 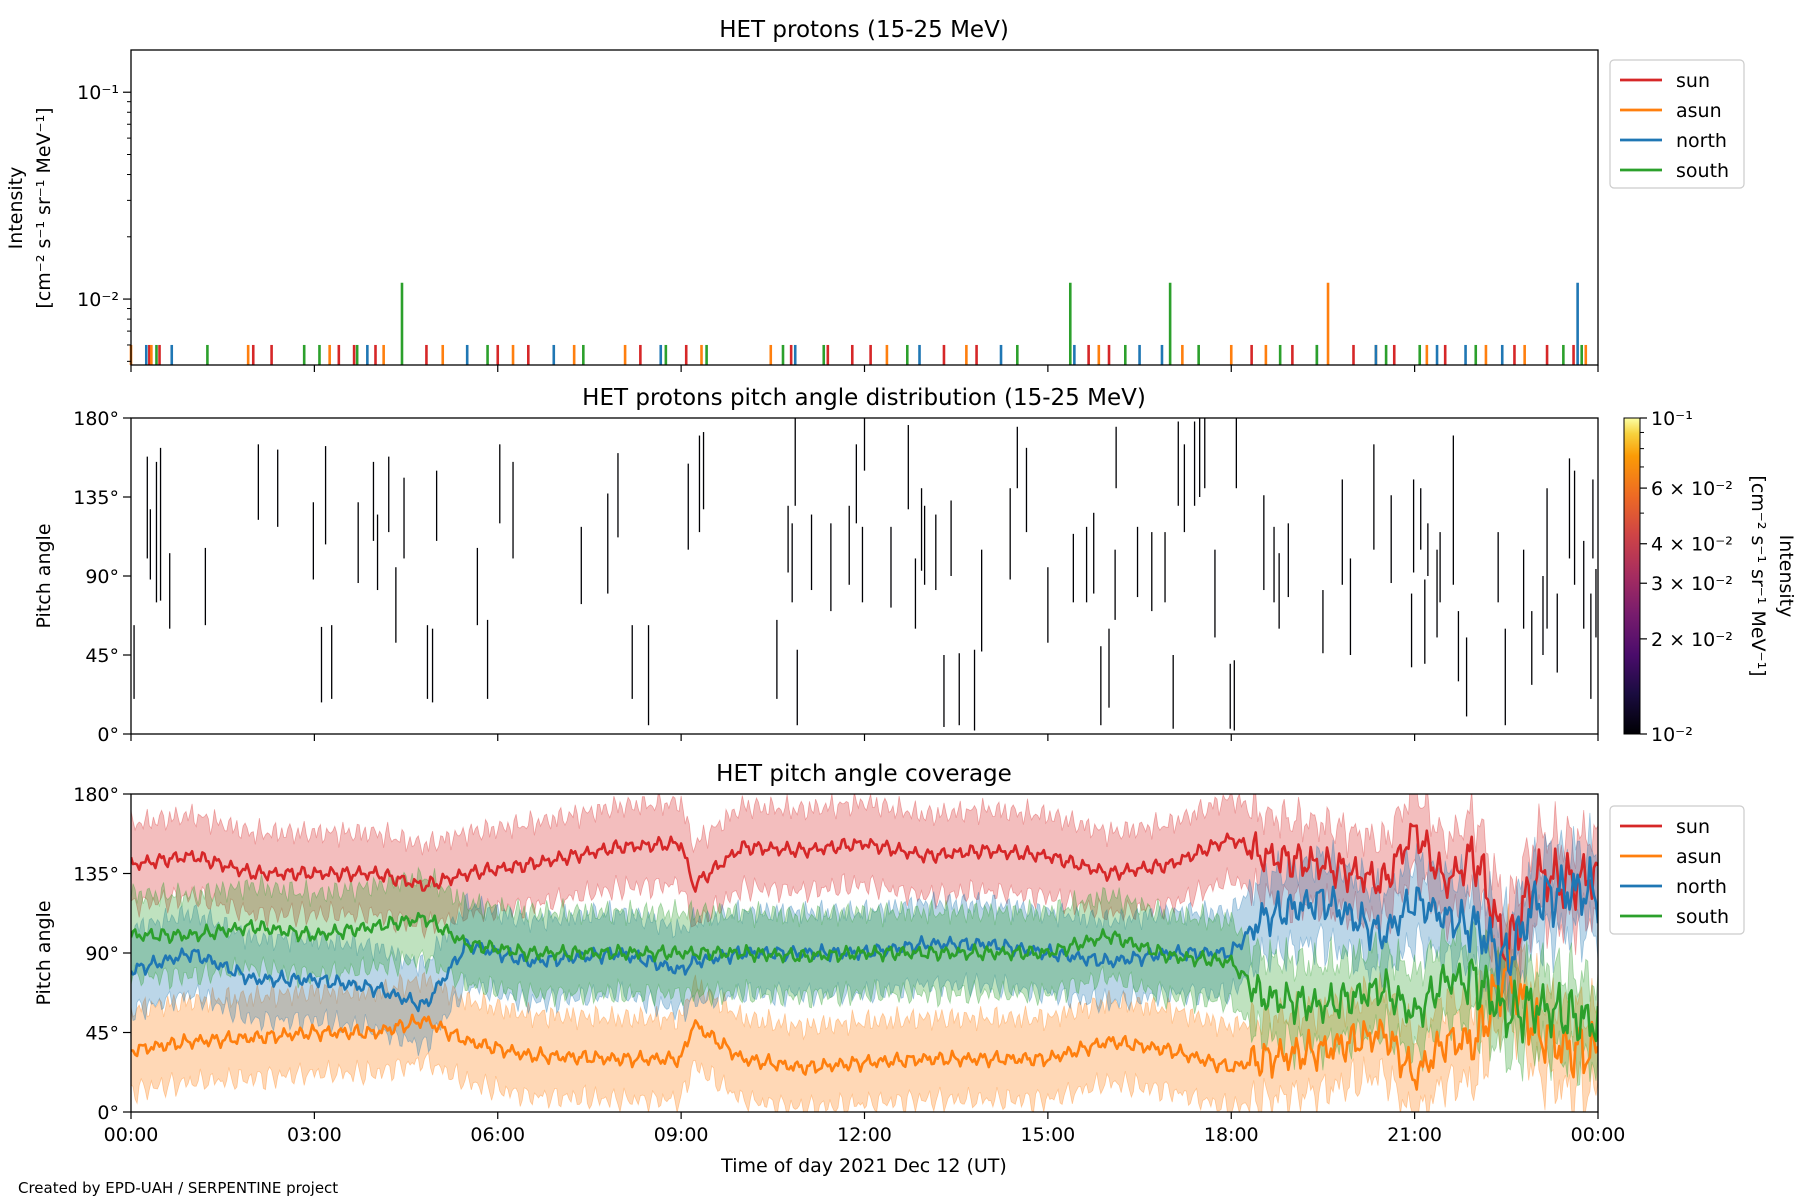 What do you see at coordinates (497, 1135) in the screenshot?
I see `coverage-xtick-label: 06:00` at bounding box center [497, 1135].